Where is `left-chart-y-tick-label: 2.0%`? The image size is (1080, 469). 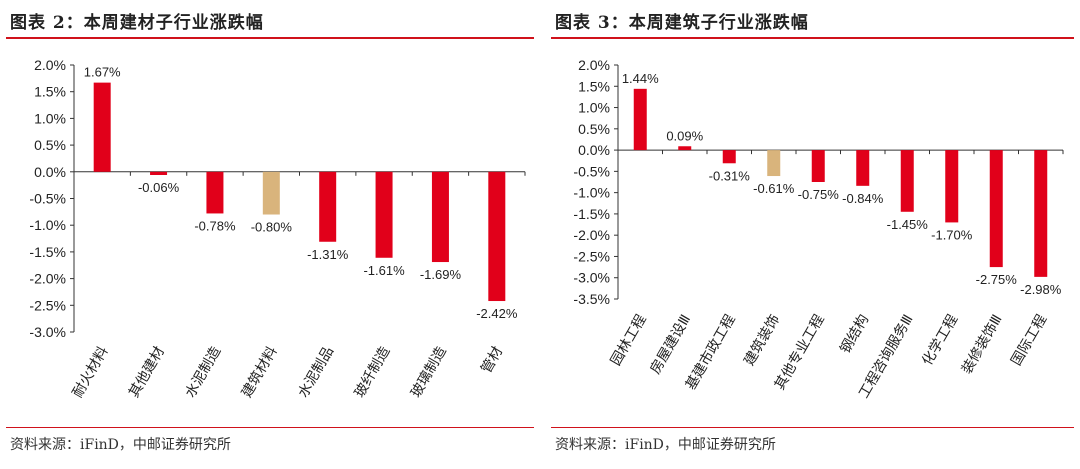 left-chart-y-tick-label: 2.0% is located at coordinates (50, 65).